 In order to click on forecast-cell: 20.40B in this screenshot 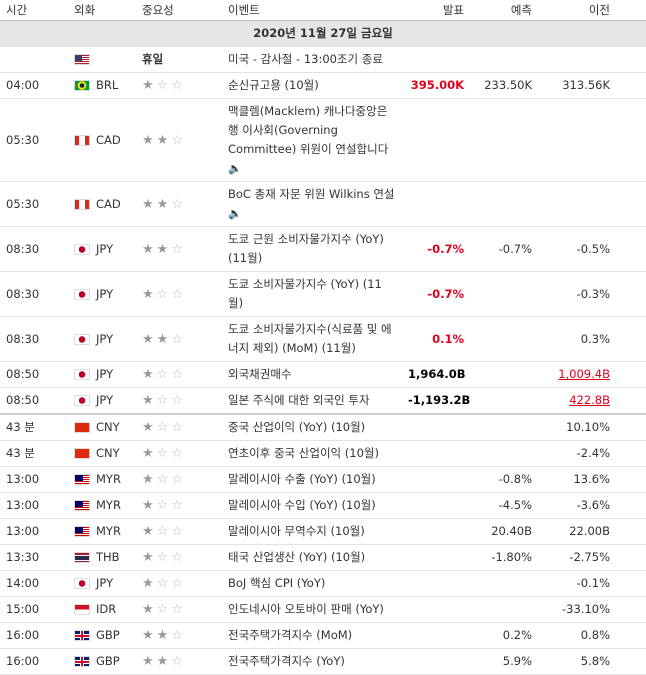, I will do `click(504, 531)`.